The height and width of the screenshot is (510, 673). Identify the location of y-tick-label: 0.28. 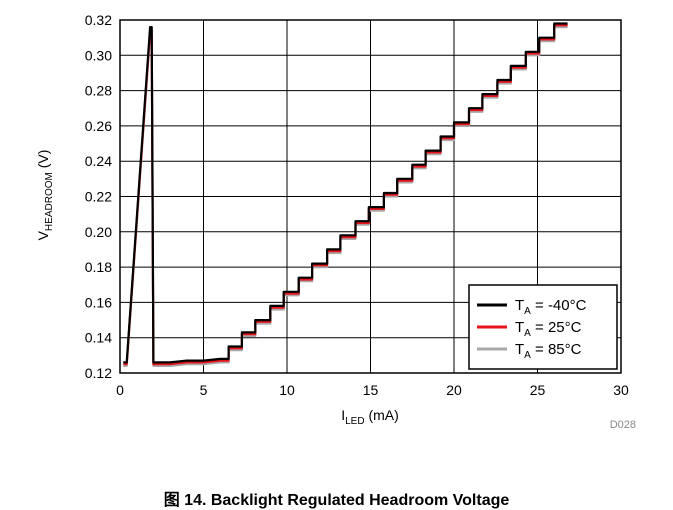
(98, 91).